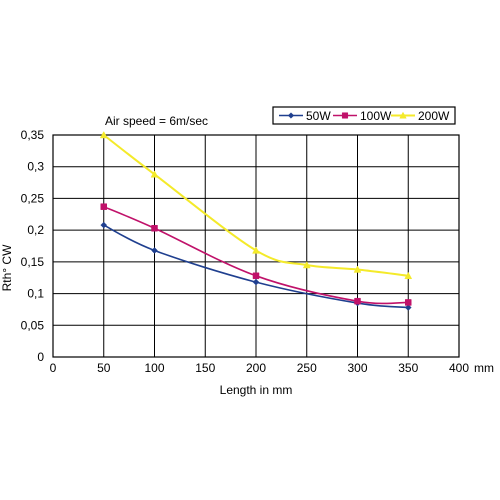 The image size is (500, 500). What do you see at coordinates (256, 368) in the screenshot?
I see `x-tick-label: 200` at bounding box center [256, 368].